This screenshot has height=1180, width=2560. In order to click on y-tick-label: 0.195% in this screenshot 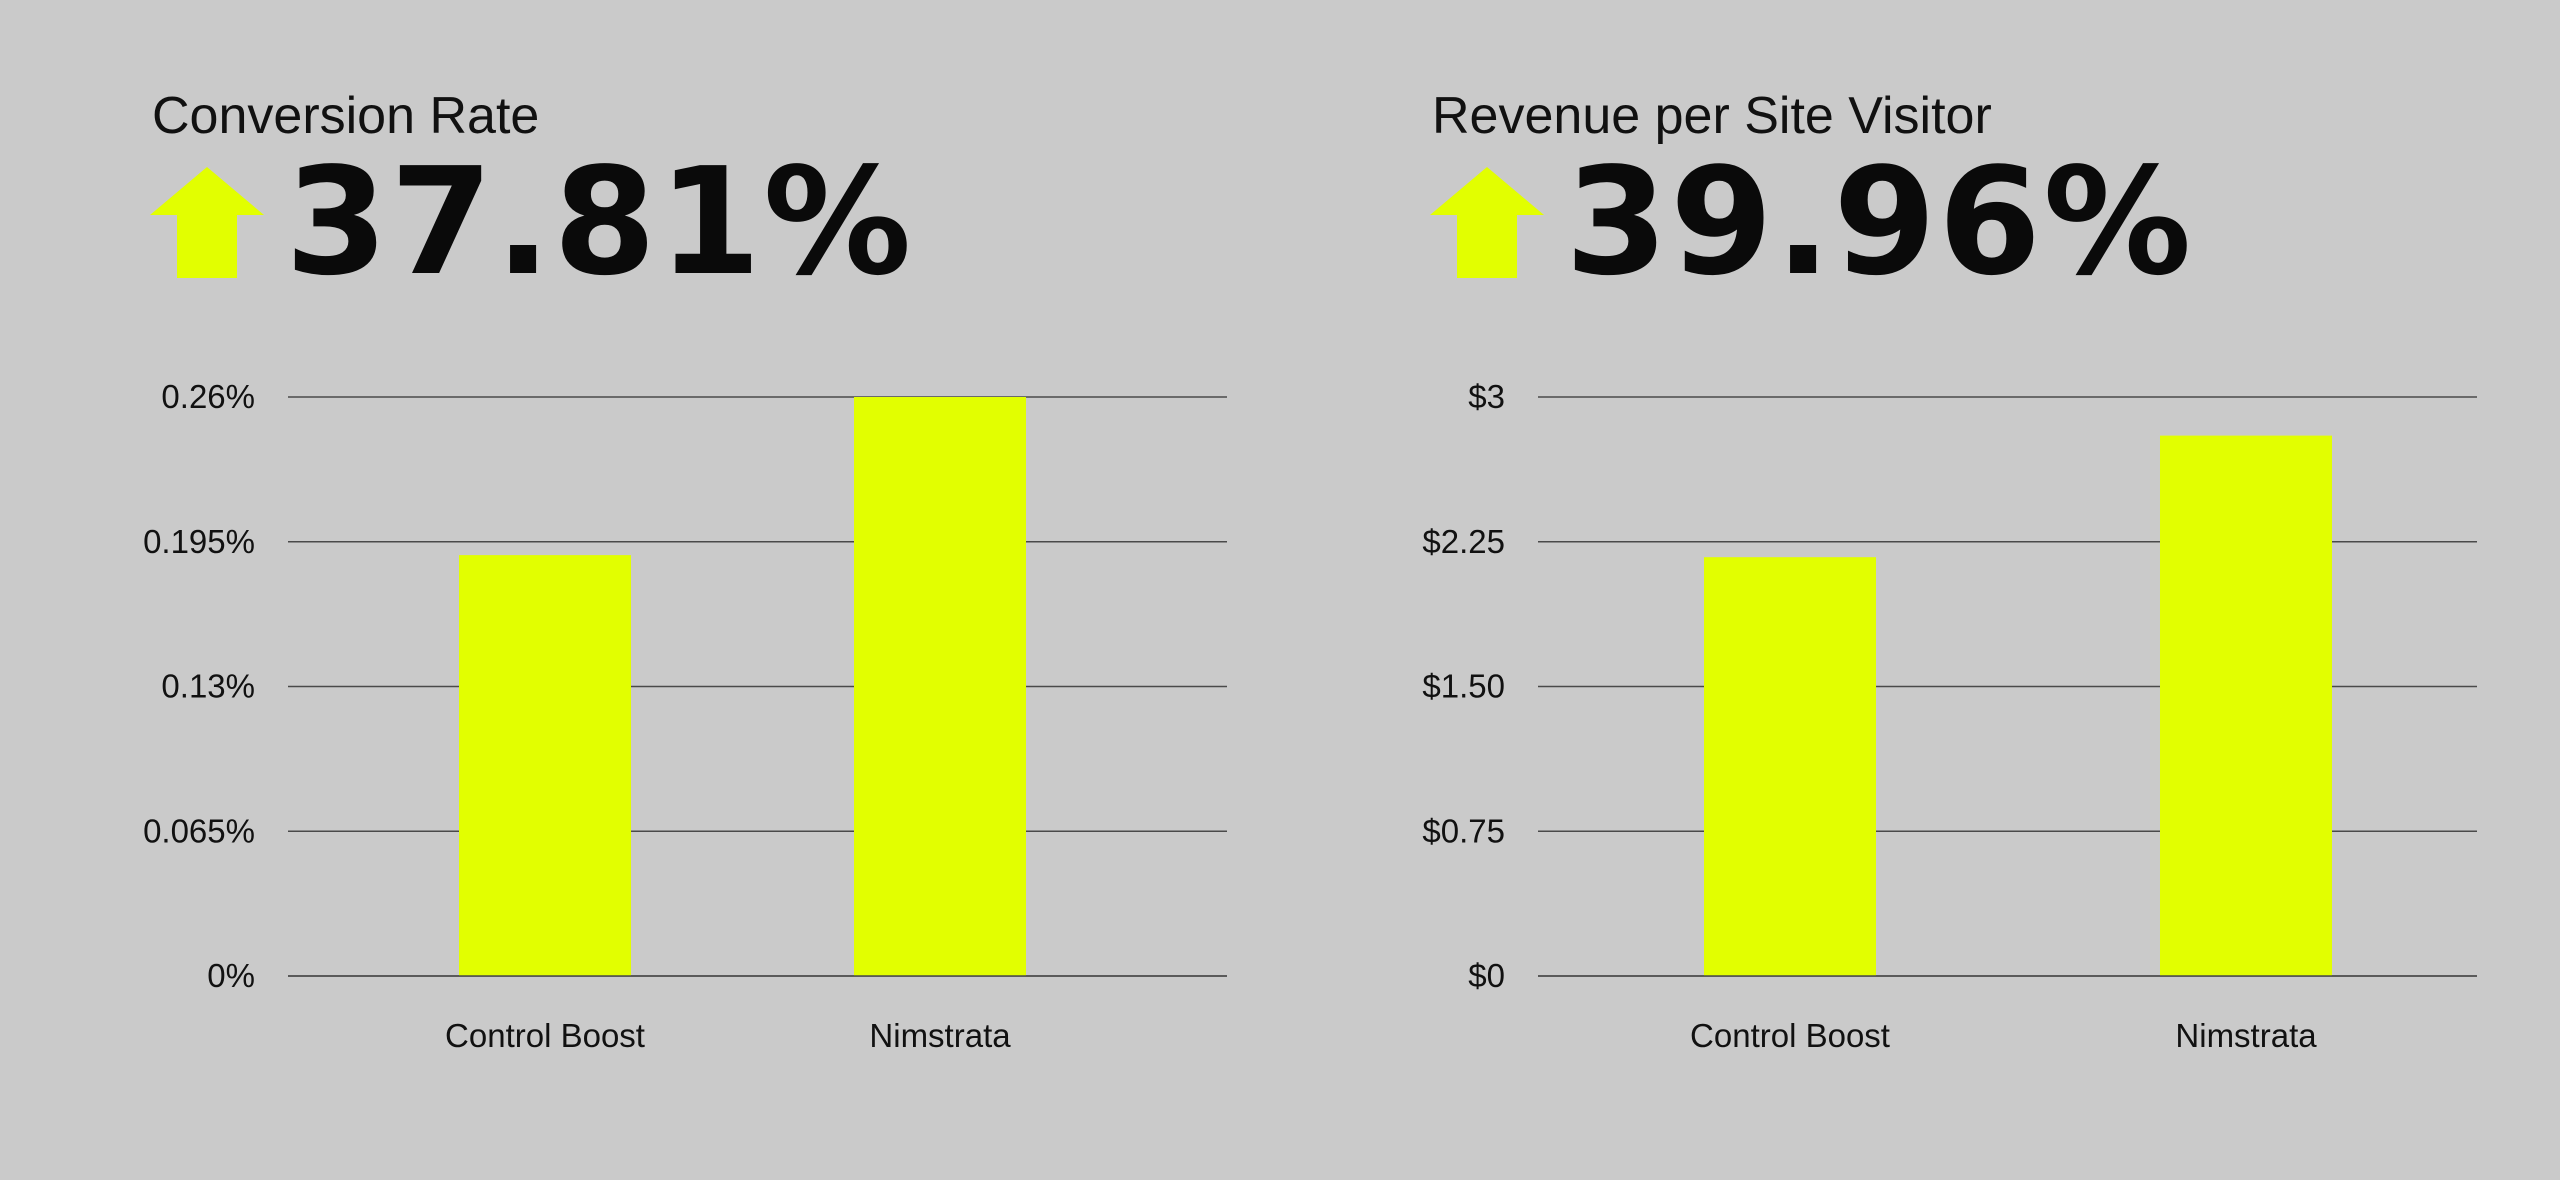, I will do `click(199, 541)`.